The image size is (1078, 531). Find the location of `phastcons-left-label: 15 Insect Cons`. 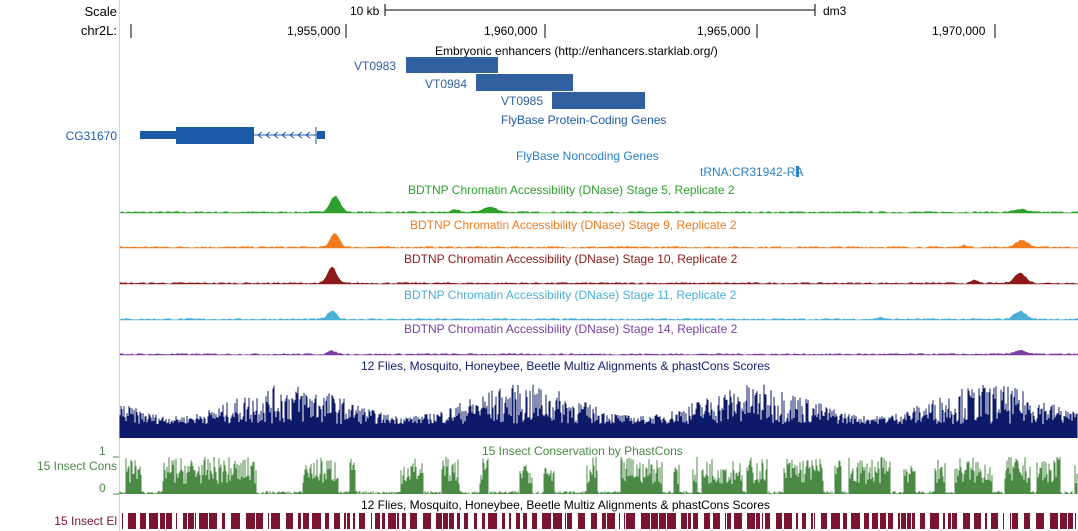

phastcons-left-label: 15 Insect Cons is located at coordinates (76, 466).